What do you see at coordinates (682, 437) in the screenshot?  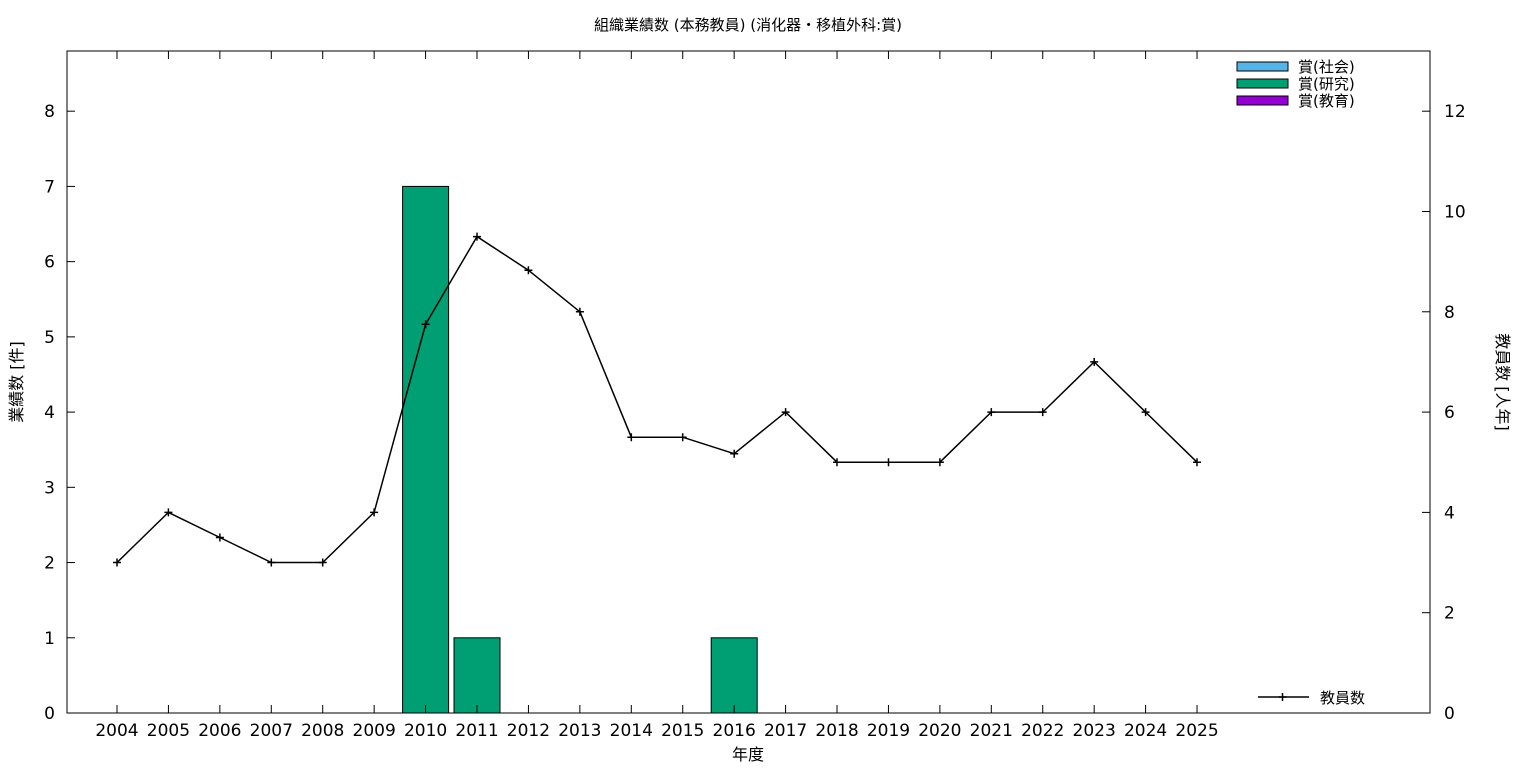 I see `faculty-point-2015` at bounding box center [682, 437].